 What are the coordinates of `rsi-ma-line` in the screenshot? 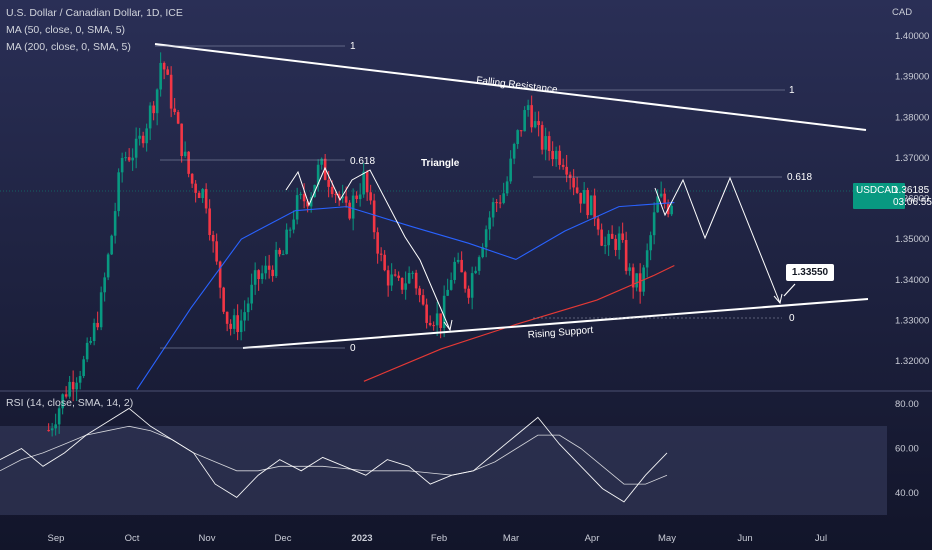 It's located at (334, 455).